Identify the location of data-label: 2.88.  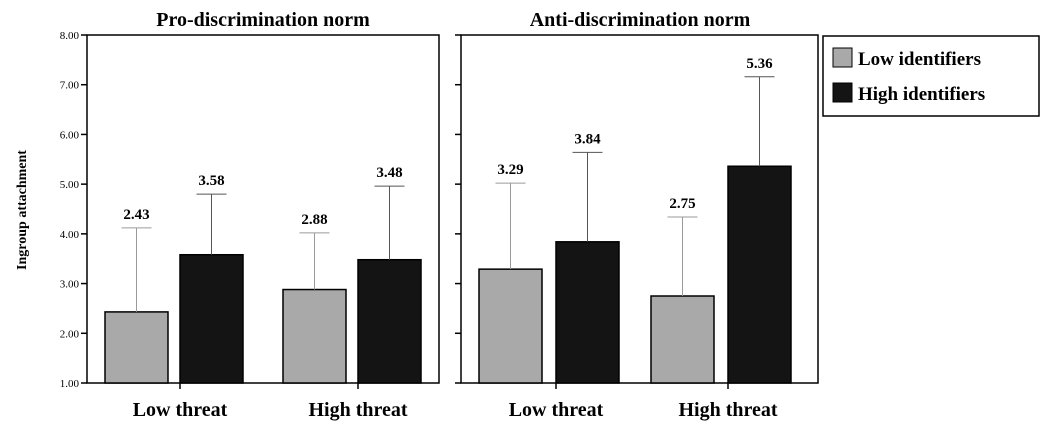
(314, 220).